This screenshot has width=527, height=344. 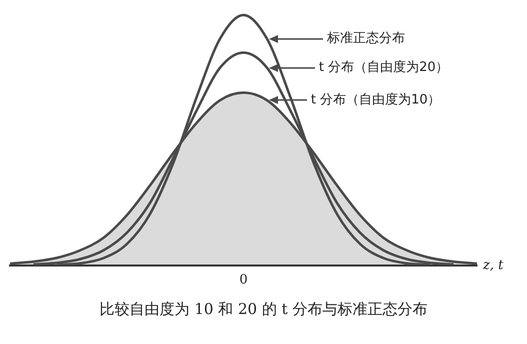 What do you see at coordinates (493, 265) in the screenshot?
I see `x-axis-title: z, t` at bounding box center [493, 265].